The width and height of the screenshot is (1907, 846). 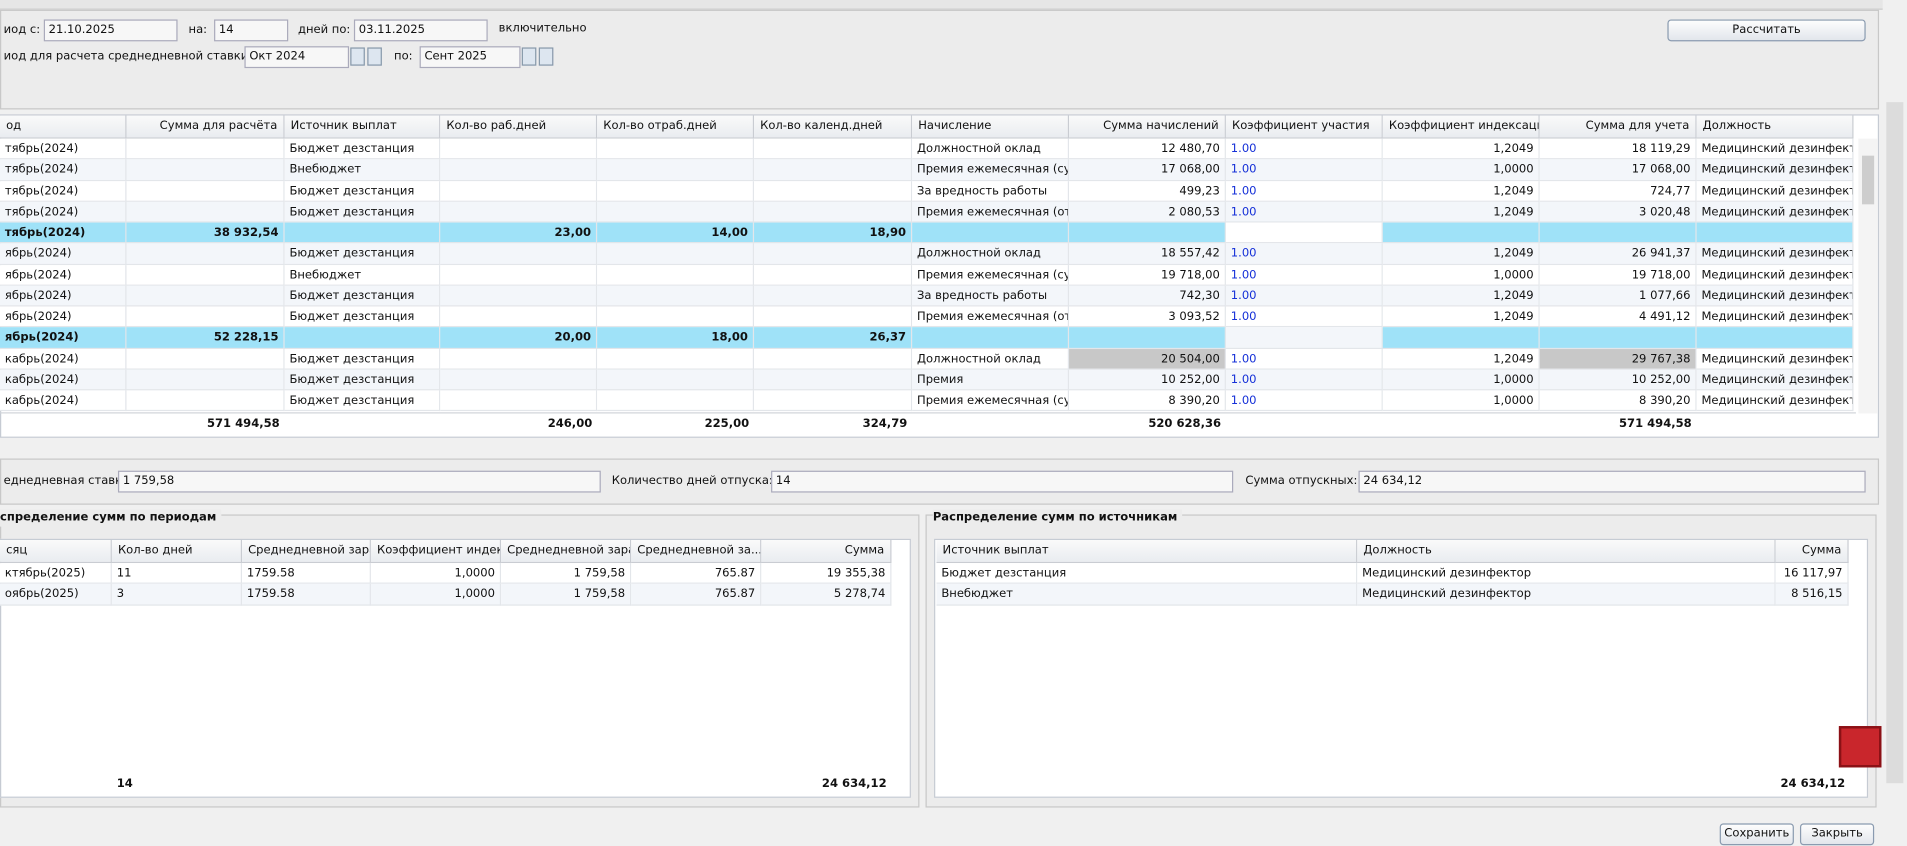 What do you see at coordinates (1812, 595) in the screenshot?
I see `table-cell: 8 516,15` at bounding box center [1812, 595].